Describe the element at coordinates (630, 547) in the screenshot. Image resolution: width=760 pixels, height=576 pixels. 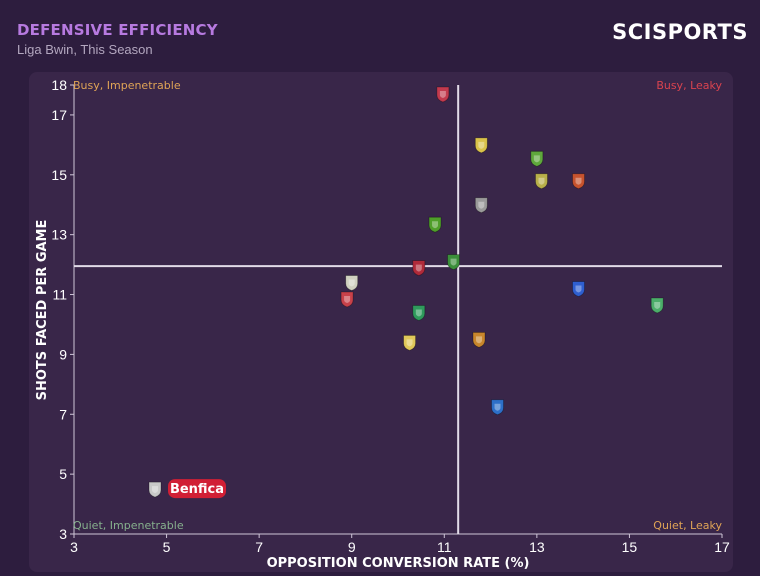
I see `x-tick-label: 15` at that location.